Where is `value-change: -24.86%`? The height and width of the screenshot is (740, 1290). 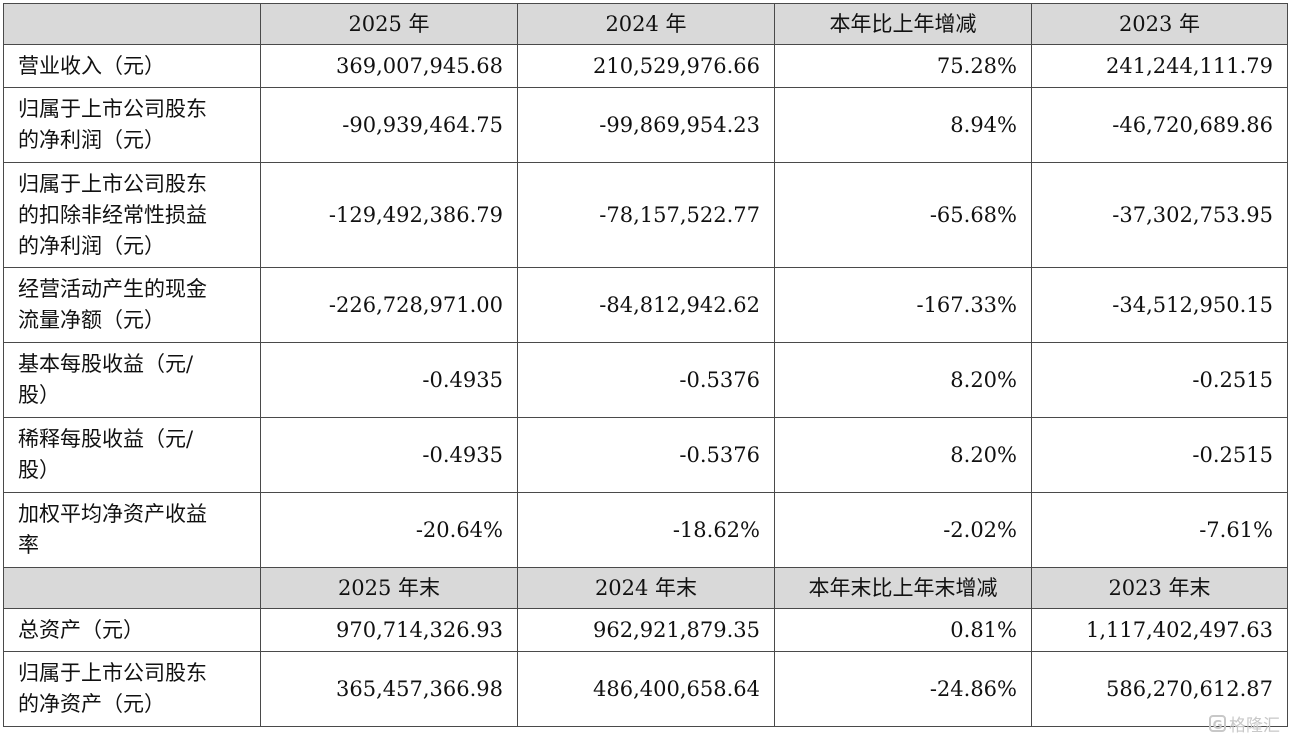 value-change: -24.86% is located at coordinates (903, 689).